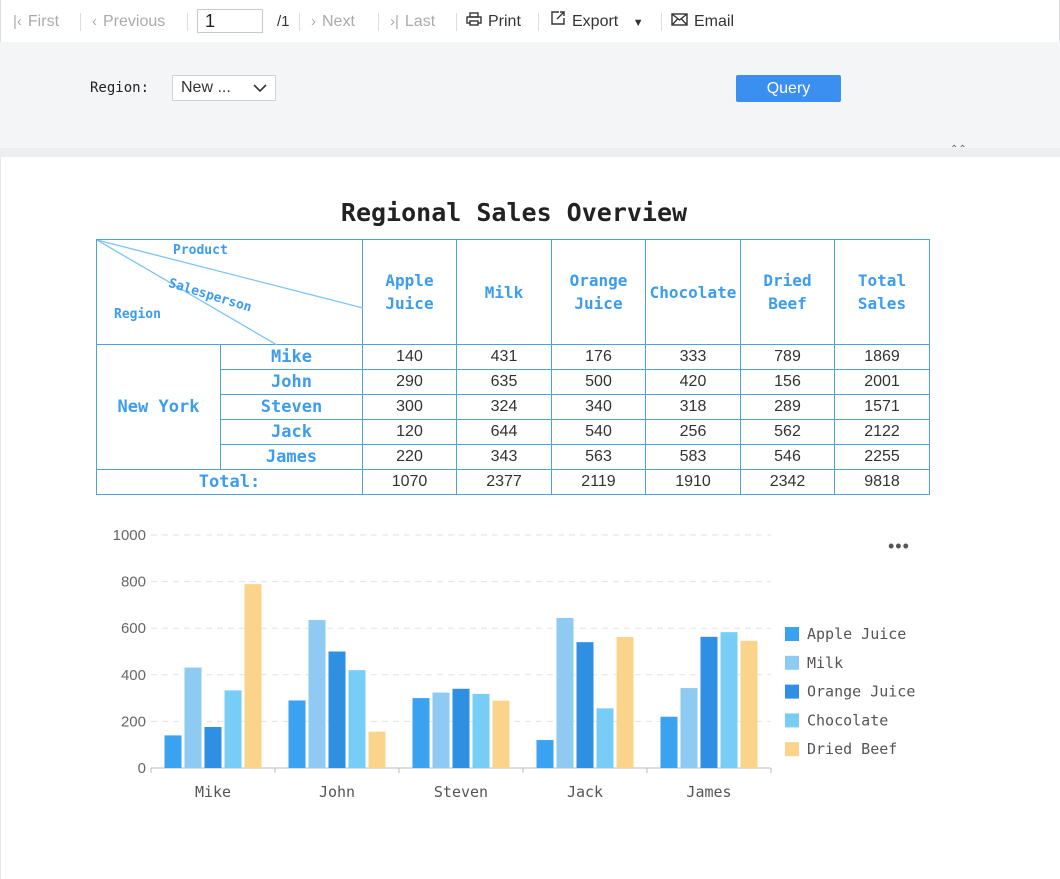 This screenshot has width=1060, height=879. I want to click on table-cell: 789, so click(787, 357).